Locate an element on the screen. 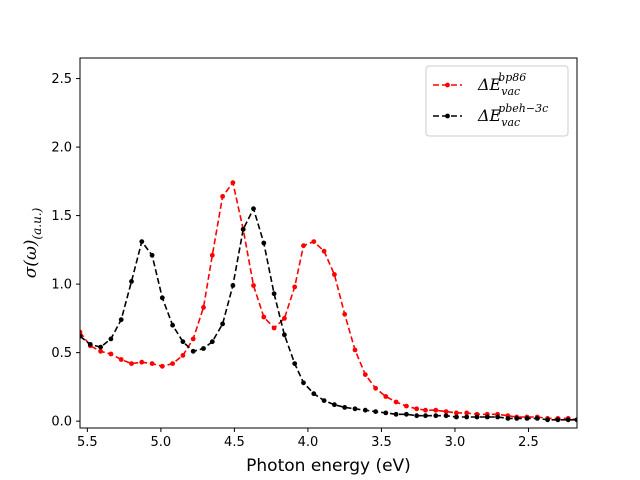 The width and height of the screenshot is (640, 480). x-axis: 5.5 5.0 4.5 4.0 3.5 3.0 2.5 is located at coordinates (308, 439).